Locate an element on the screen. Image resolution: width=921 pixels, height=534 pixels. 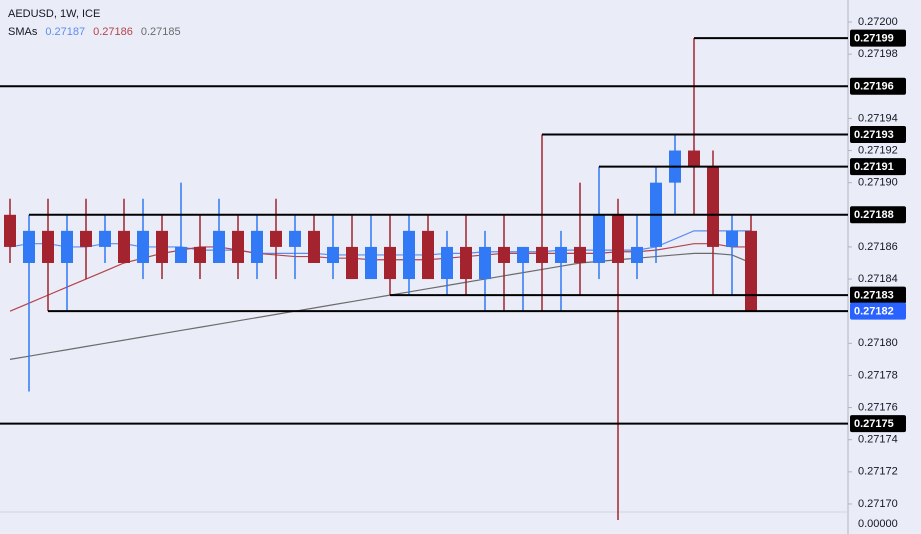
y-tick-label: 0.27170 is located at coordinates (878, 504).